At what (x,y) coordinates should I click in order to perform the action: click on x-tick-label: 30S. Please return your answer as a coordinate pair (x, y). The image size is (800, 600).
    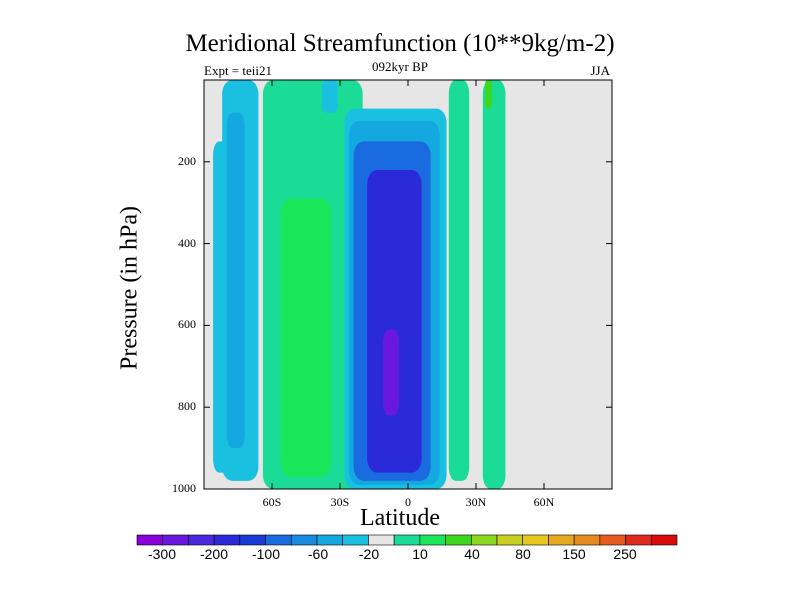
    Looking at the image, I should click on (340, 502).